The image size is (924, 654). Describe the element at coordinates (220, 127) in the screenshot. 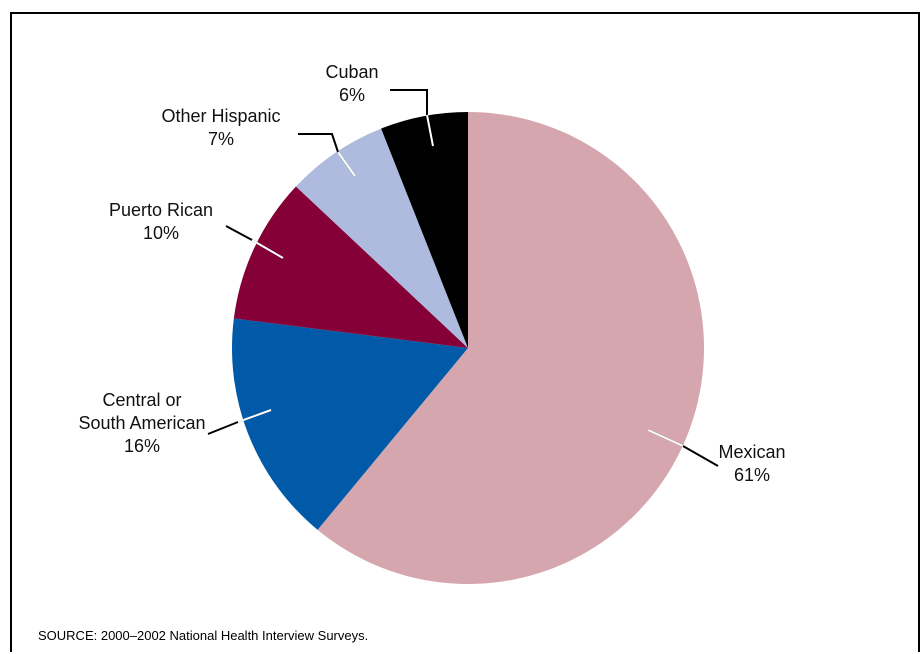

I see `slice-label-other-hispanic: Other Hispanic 7%` at that location.